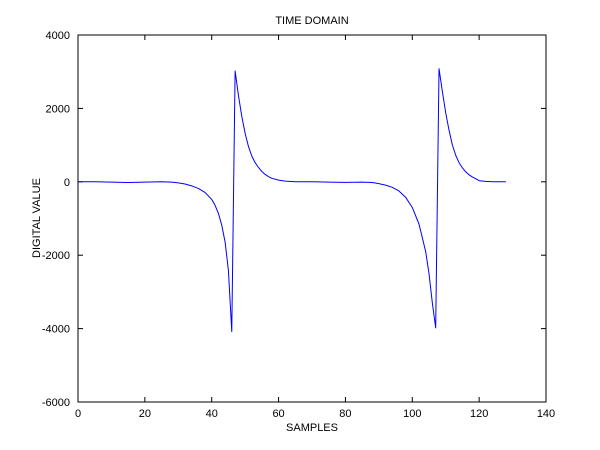  What do you see at coordinates (145, 414) in the screenshot?
I see `x-tick-label: 20` at bounding box center [145, 414].